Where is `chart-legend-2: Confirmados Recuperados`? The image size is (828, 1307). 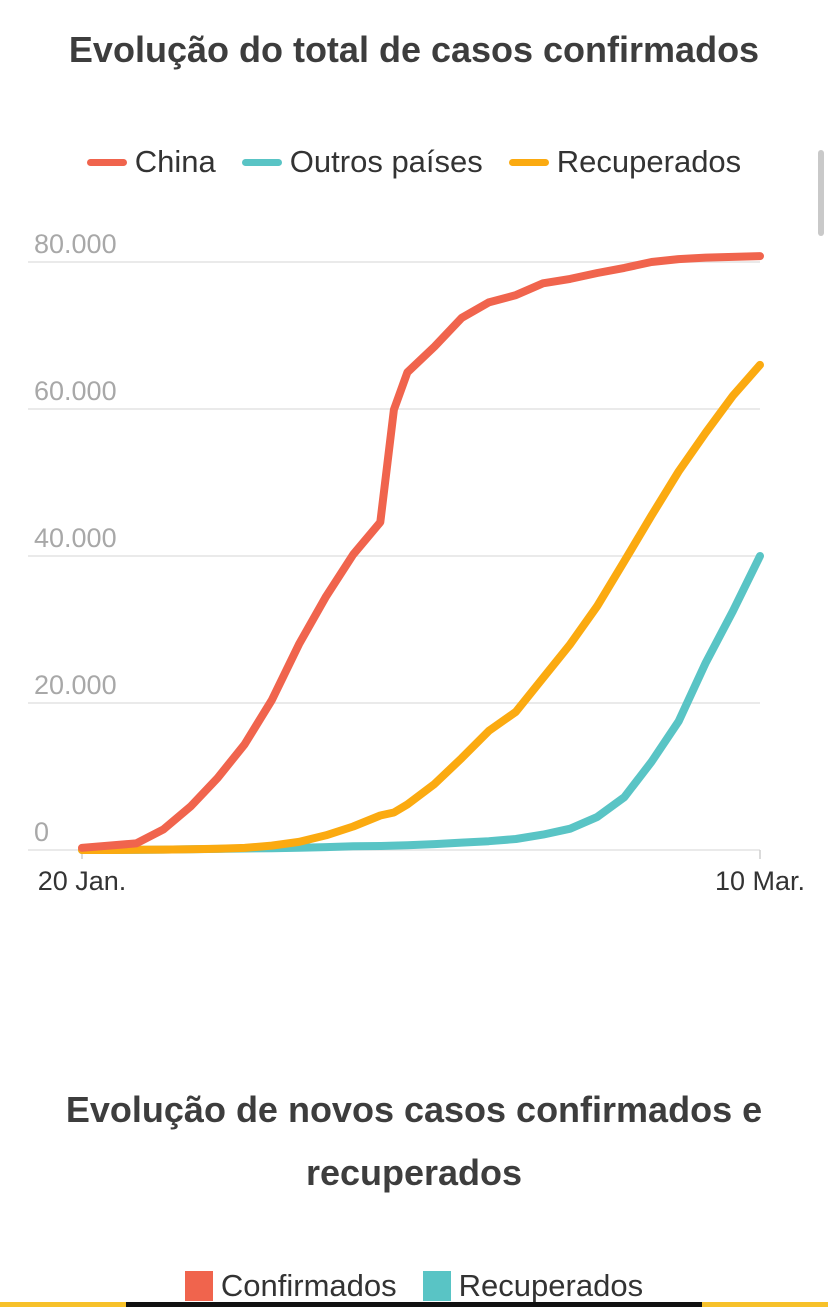 chart-legend-2: Confirmados Recuperados is located at coordinates (414, 1286).